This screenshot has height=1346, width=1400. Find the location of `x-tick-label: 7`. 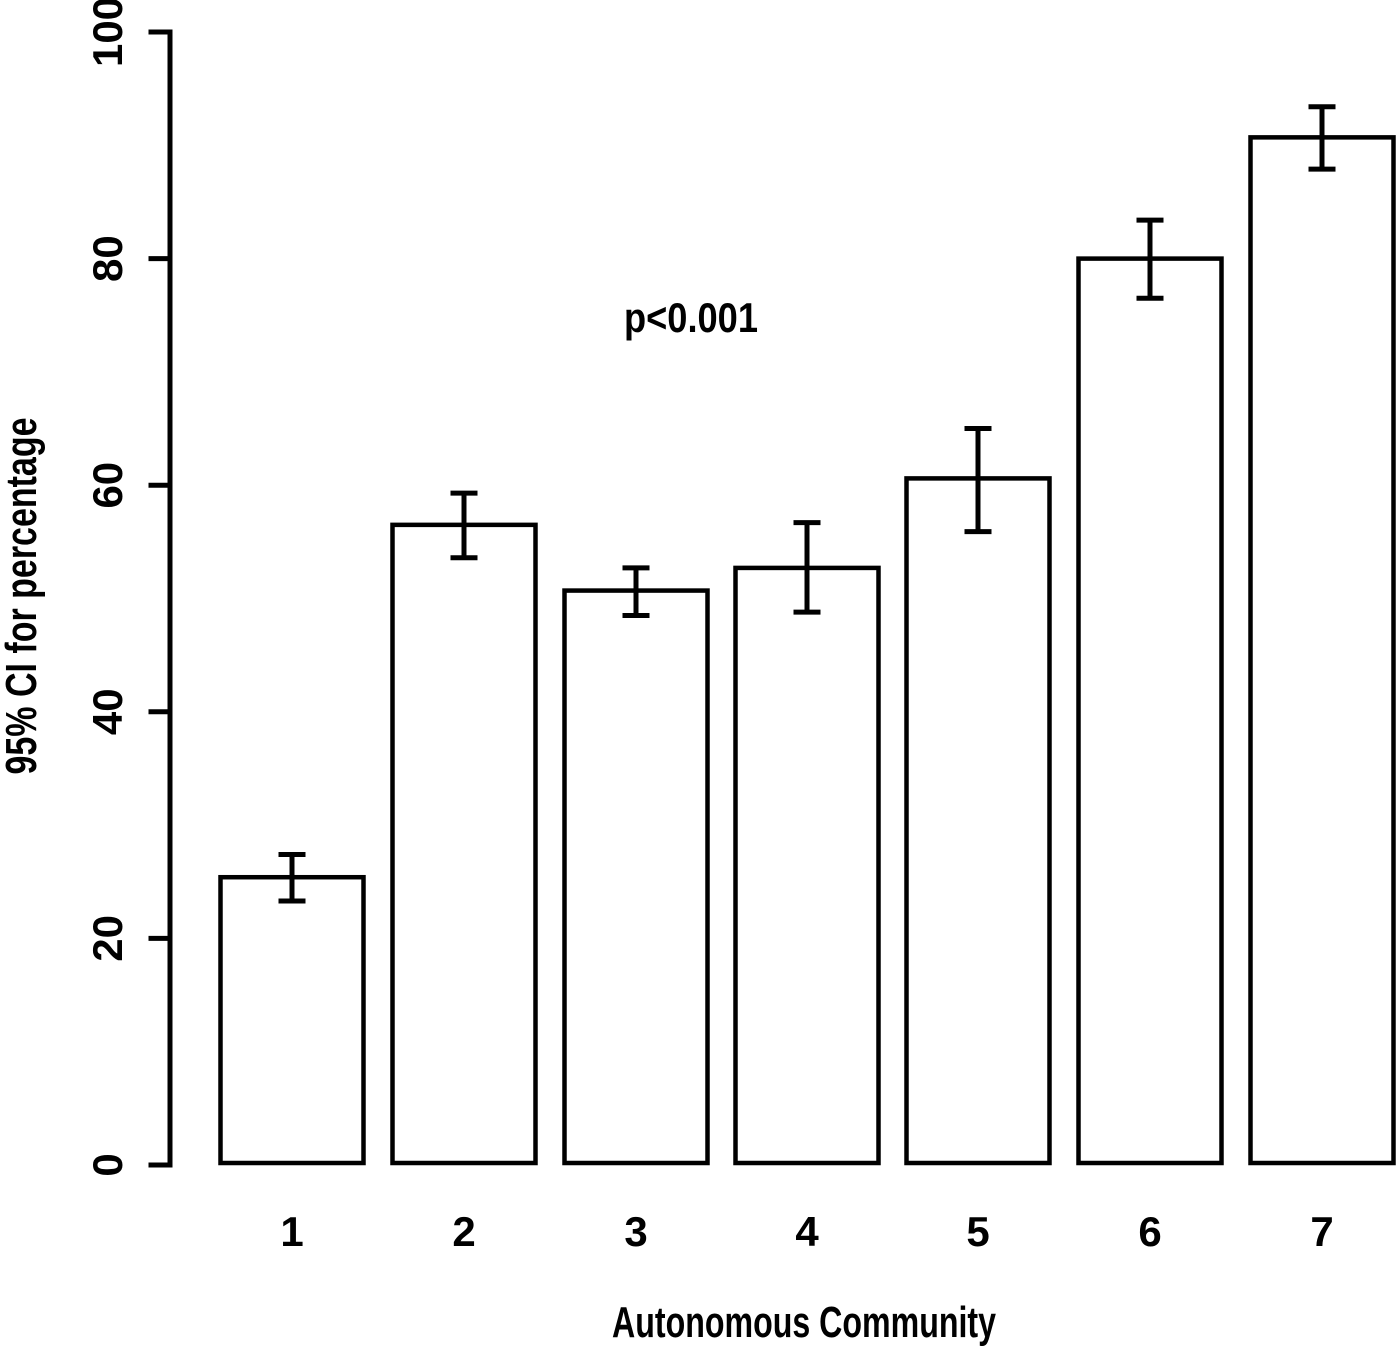

x-tick-label: 7 is located at coordinates (1321, 1231).